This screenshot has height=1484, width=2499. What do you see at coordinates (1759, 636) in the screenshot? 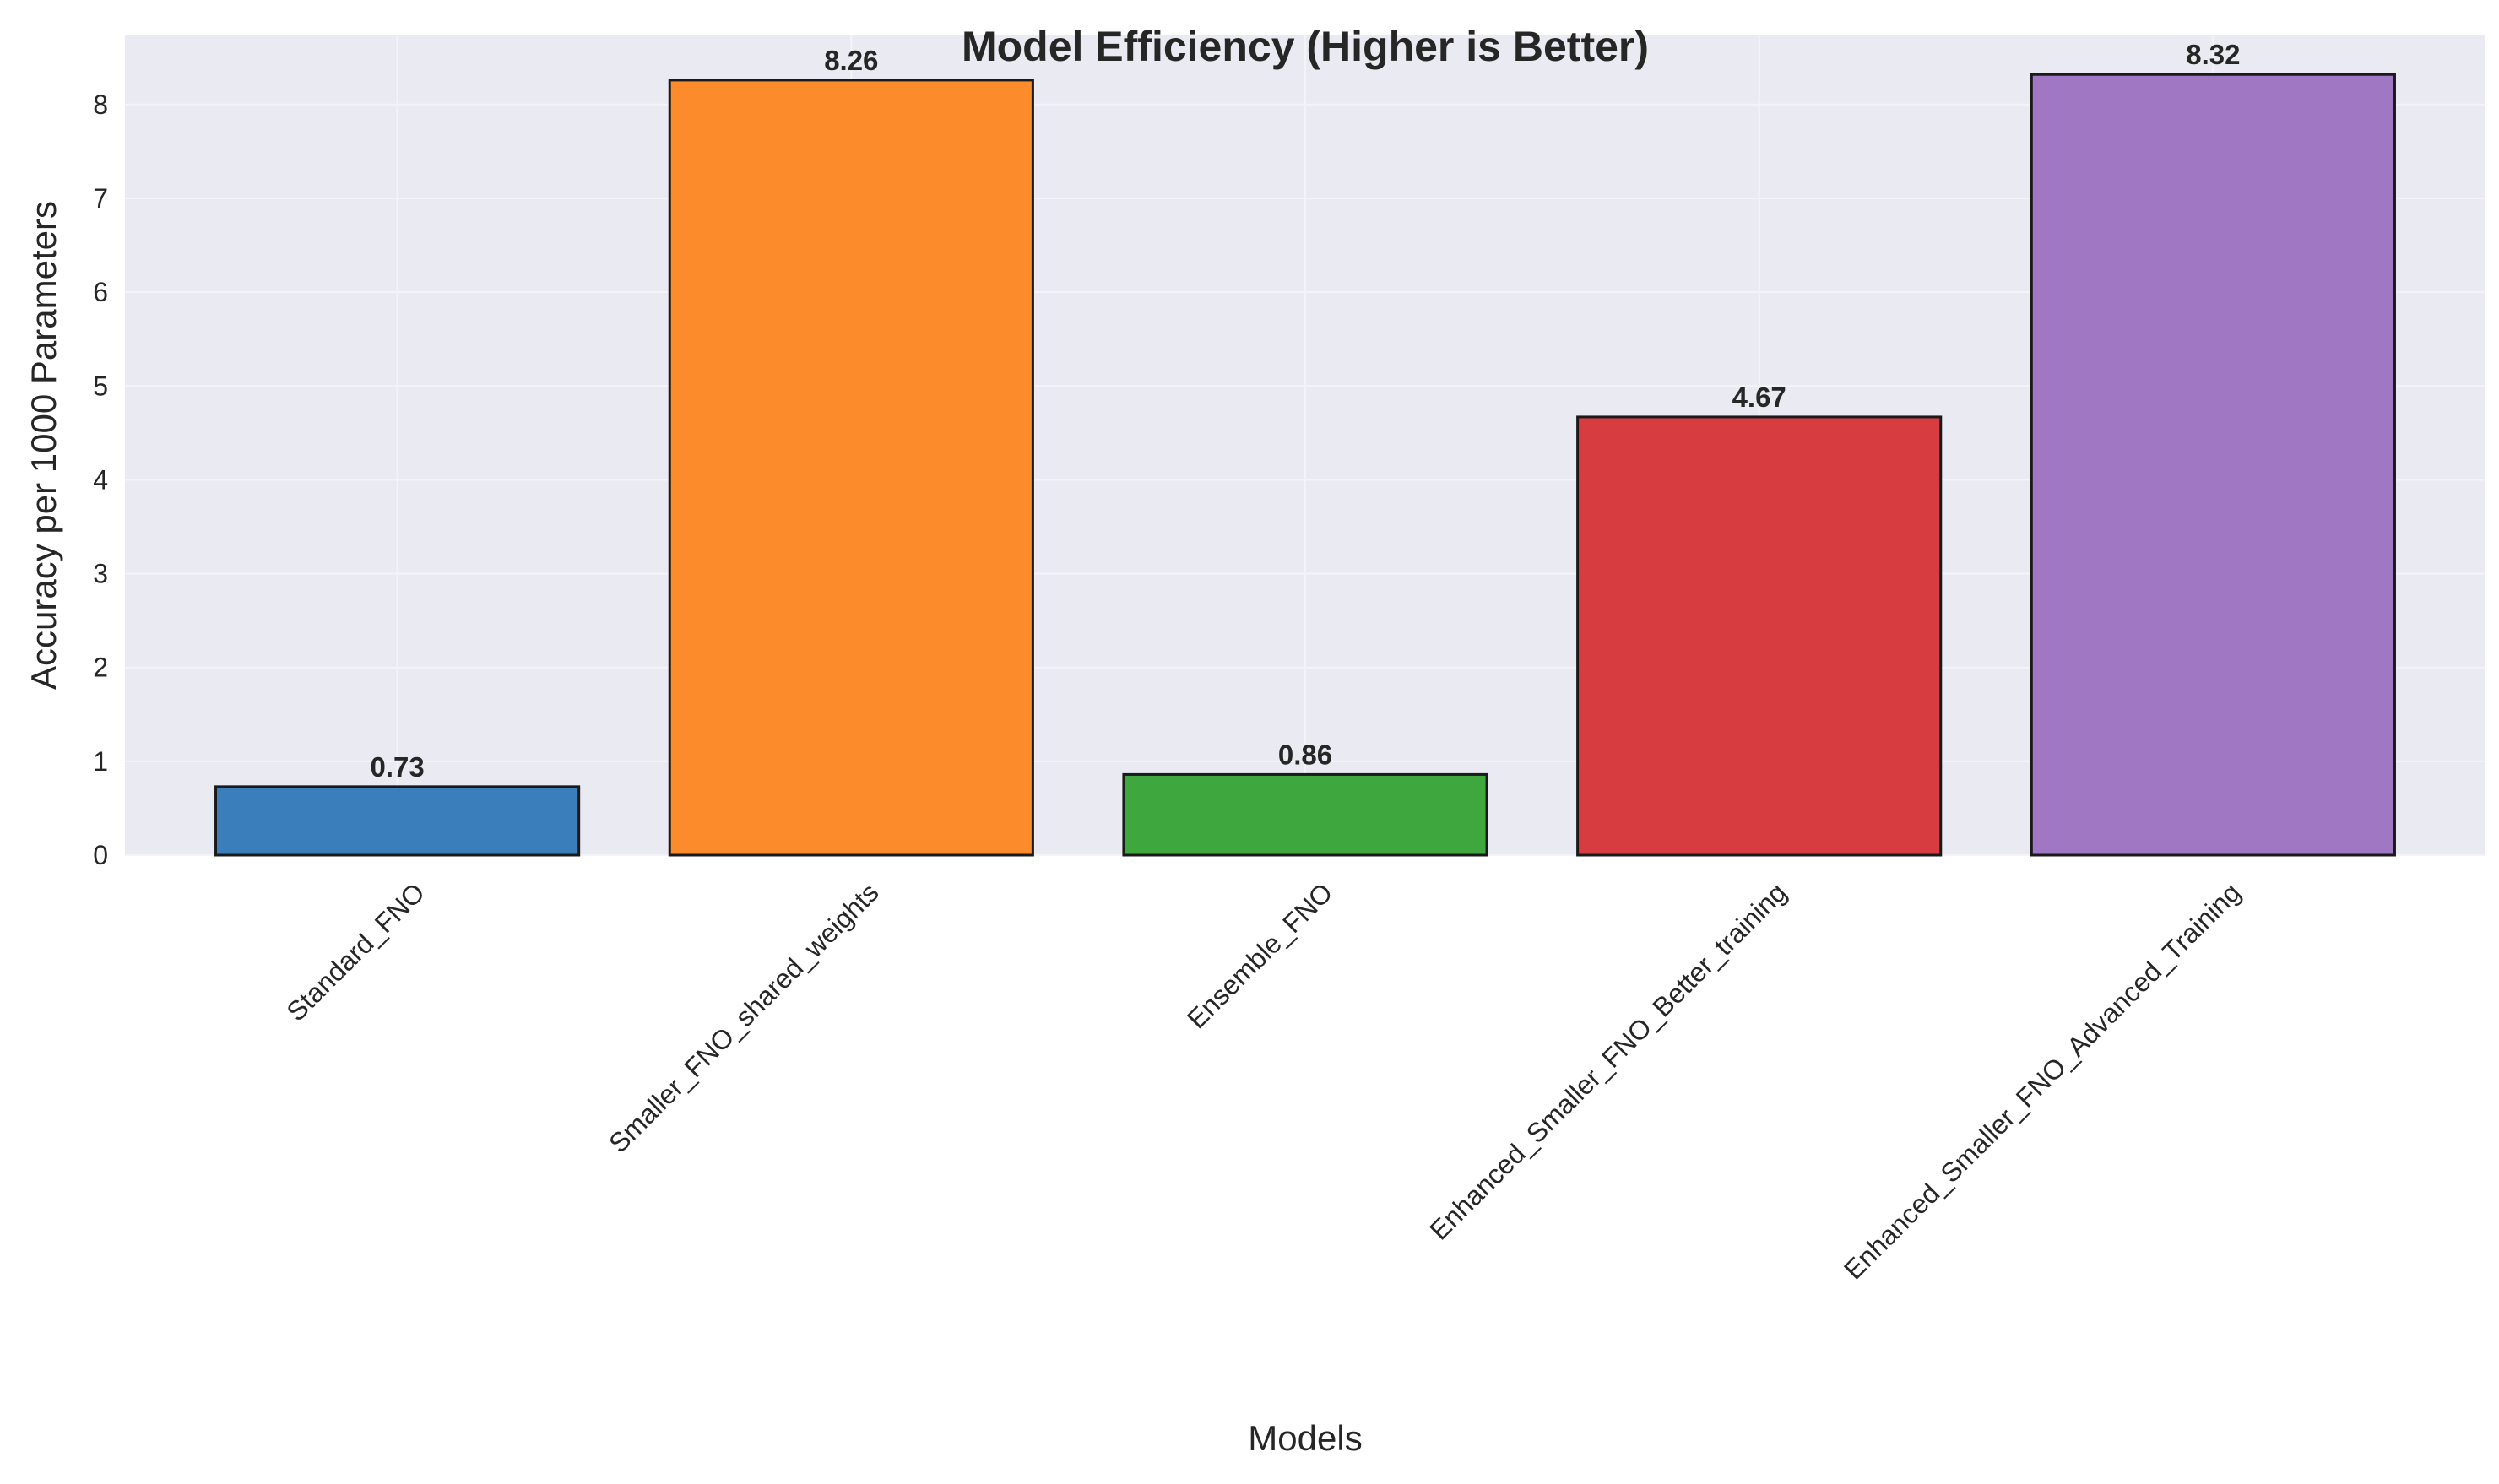
I see `bar-enhanced-smaller-fno-better-training` at bounding box center [1759, 636].